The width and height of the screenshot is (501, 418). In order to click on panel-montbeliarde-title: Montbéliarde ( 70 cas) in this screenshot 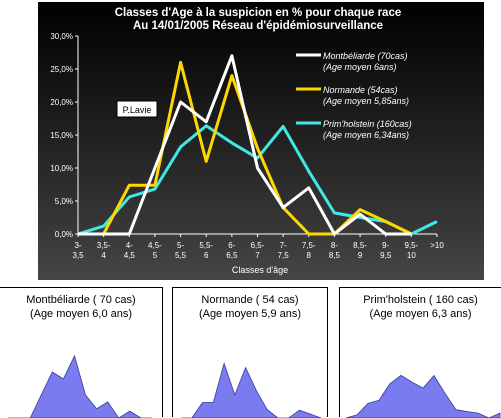, I will do `click(81, 300)`.